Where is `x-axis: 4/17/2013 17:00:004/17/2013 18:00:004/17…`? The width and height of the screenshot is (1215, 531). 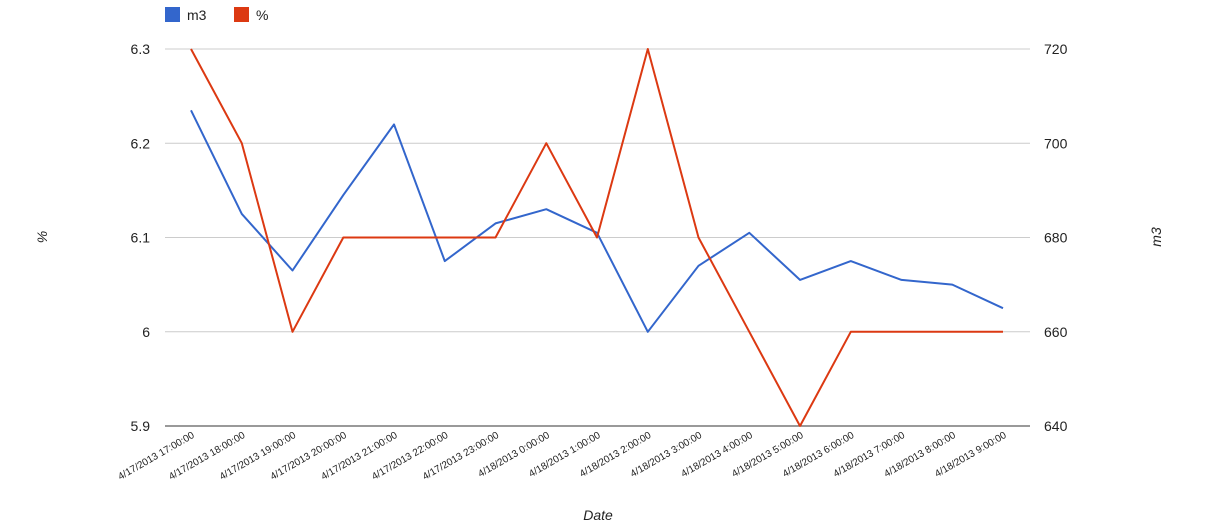
x-axis: 4/17/2013 17:00:004/17/2013 18:00:004/17… is located at coordinates (562, 456).